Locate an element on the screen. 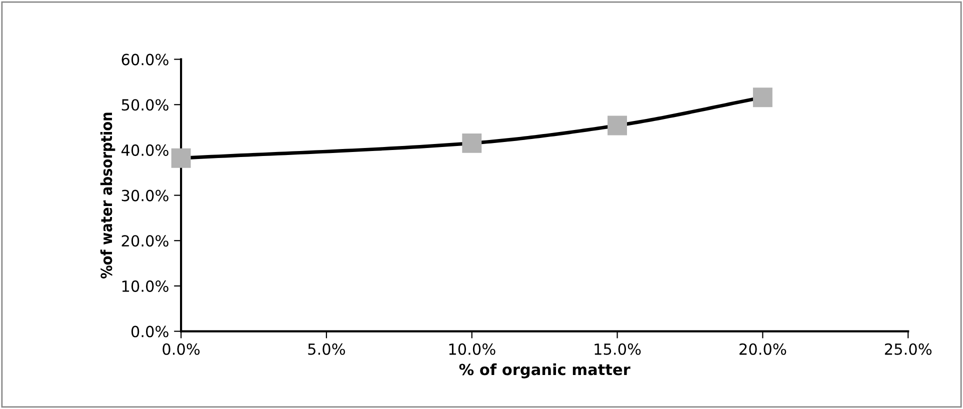 The width and height of the screenshot is (963, 409). y-tick-label: 50.0% is located at coordinates (145, 105).